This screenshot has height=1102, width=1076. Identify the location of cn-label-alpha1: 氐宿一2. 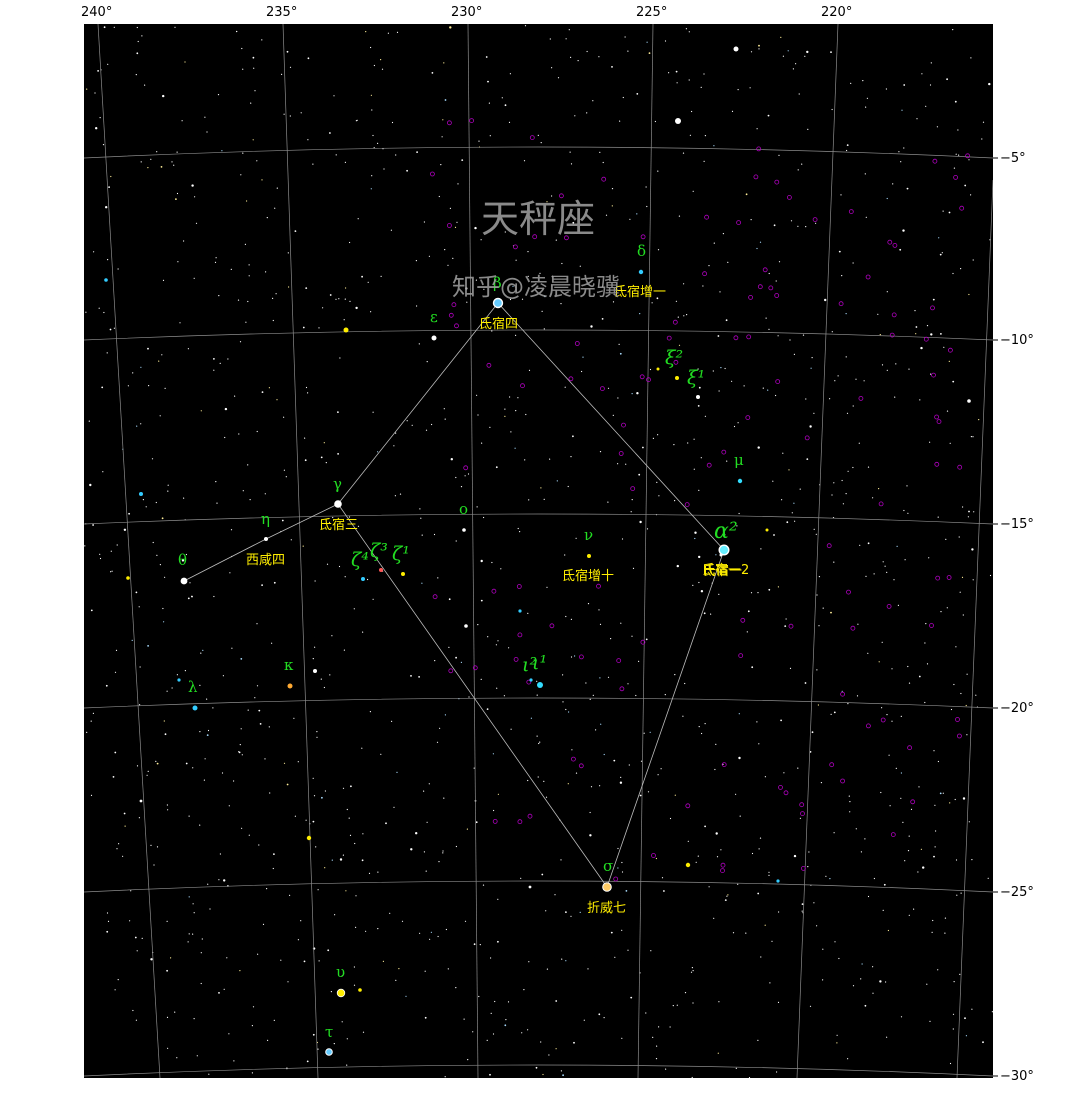
(725, 570).